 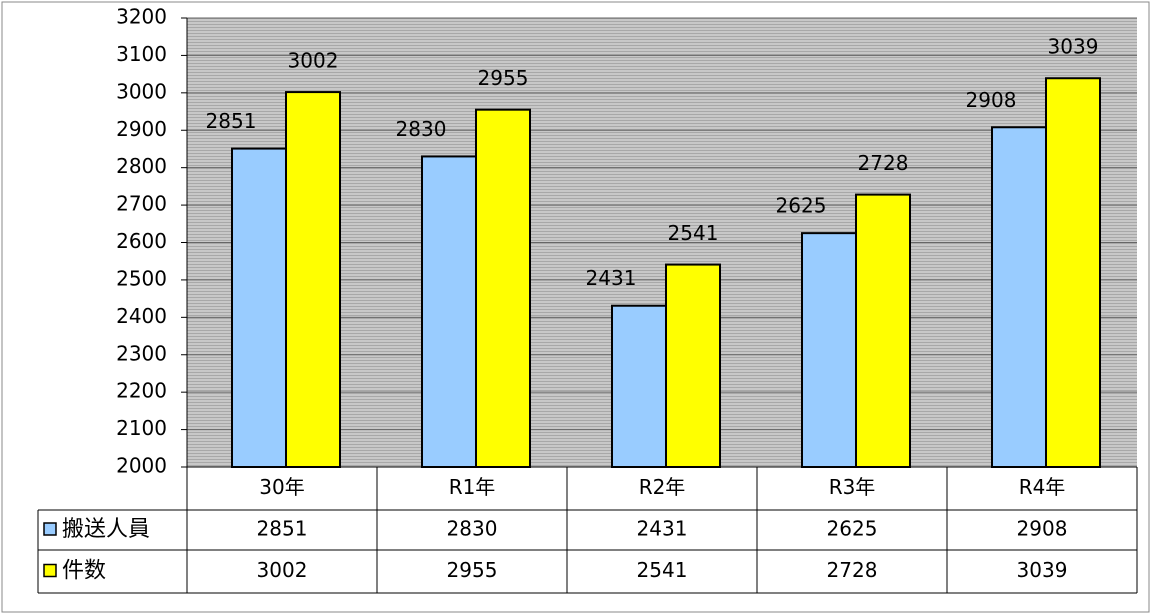 I want to click on x-tick-label: 30年, so click(x=281, y=487).